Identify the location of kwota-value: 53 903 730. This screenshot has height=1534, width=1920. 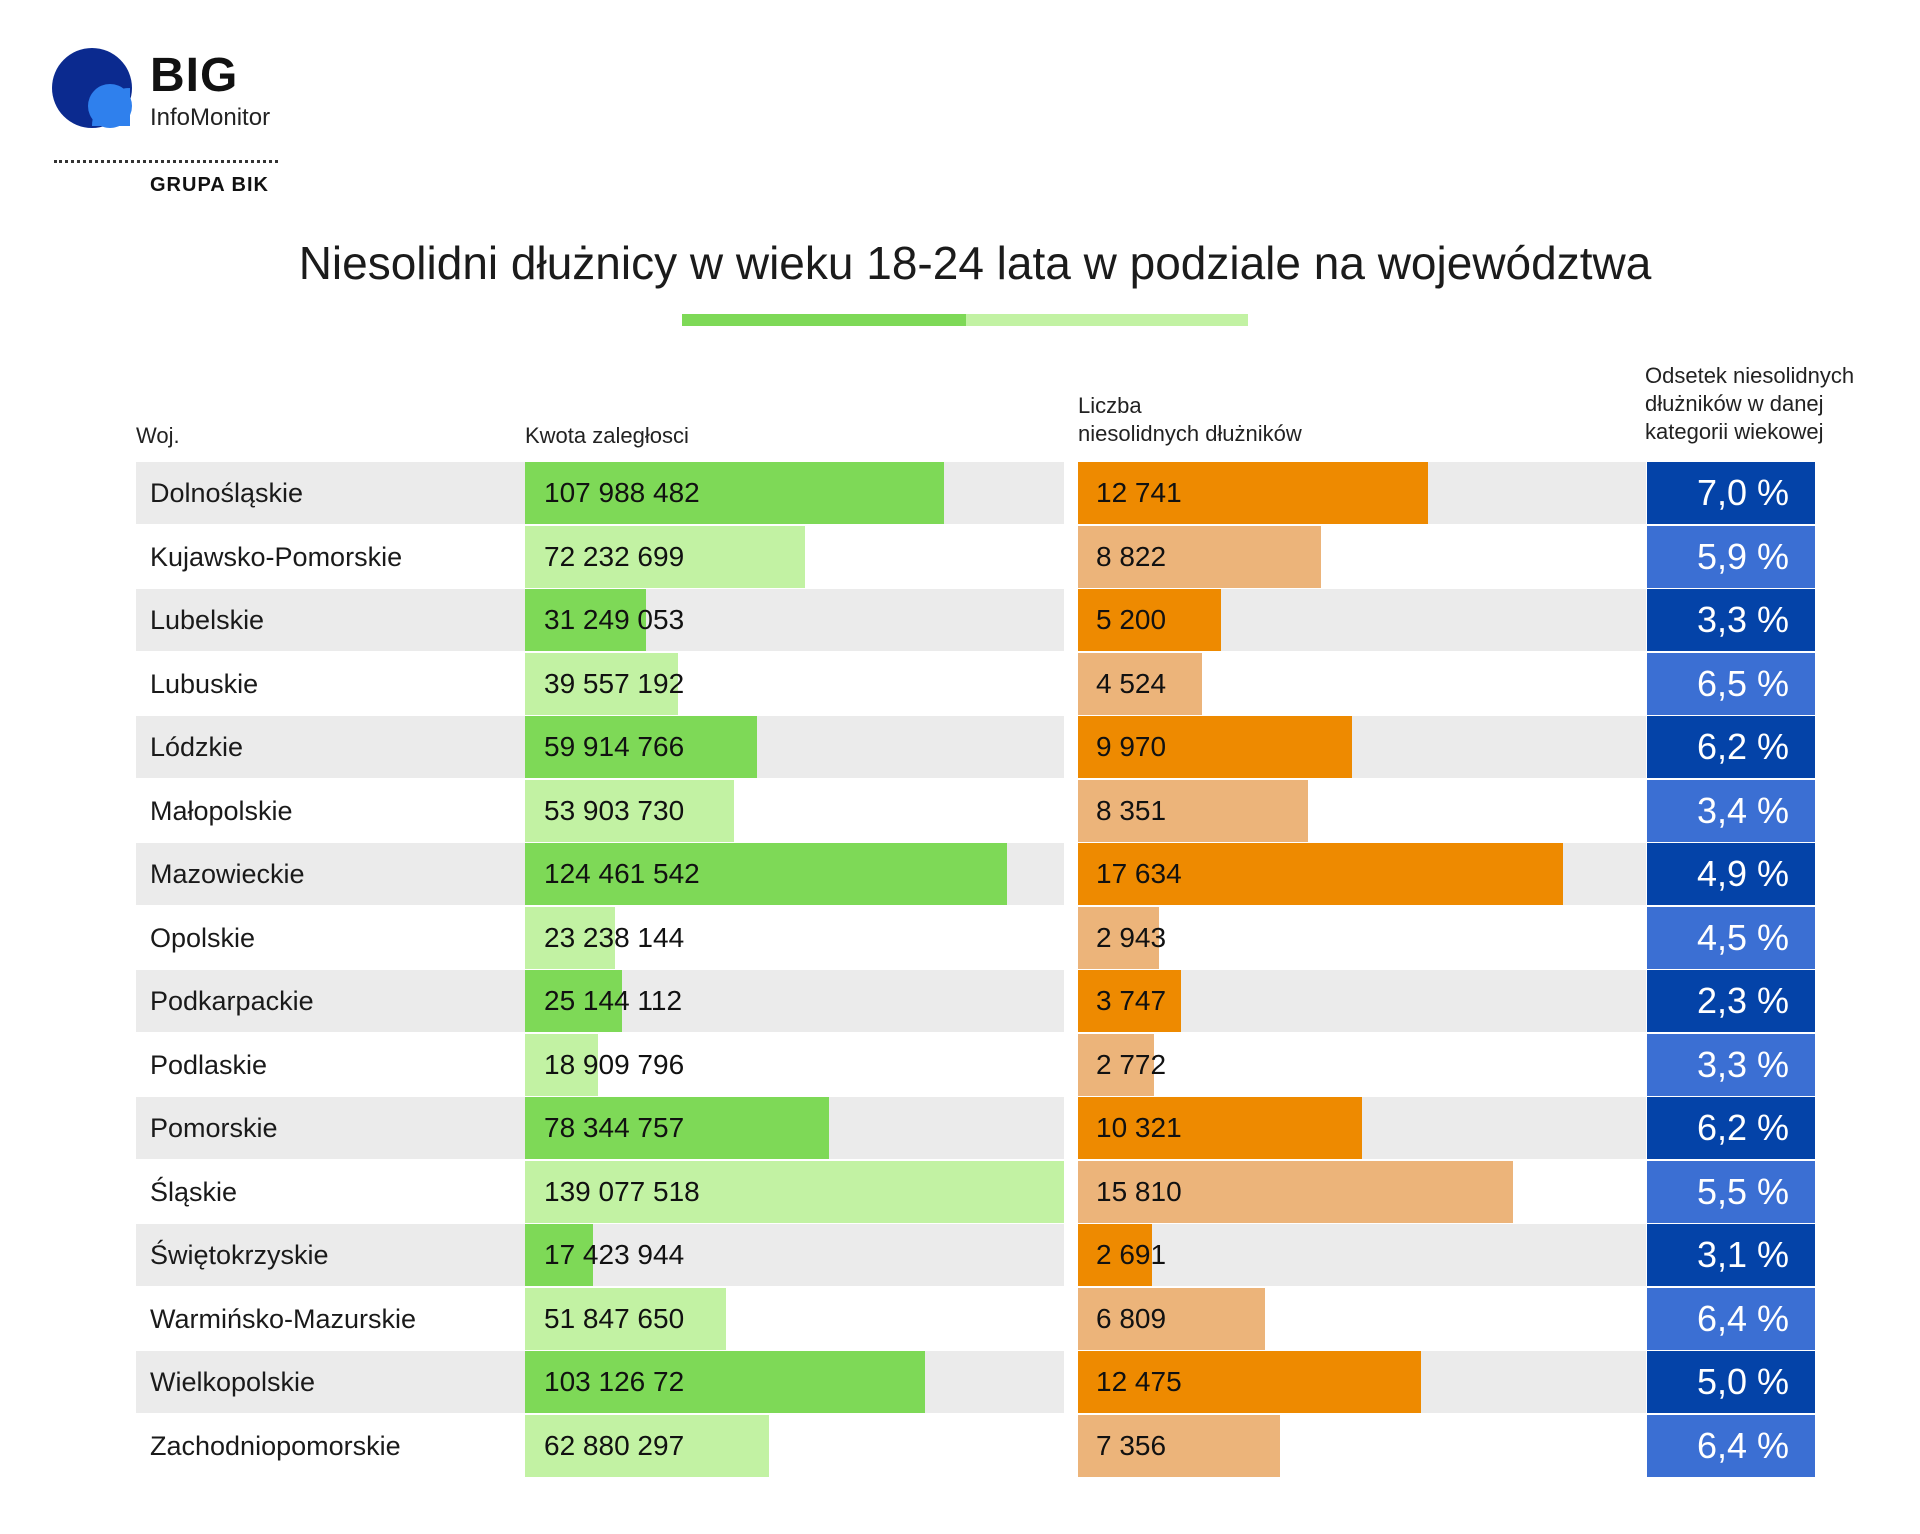
(614, 810).